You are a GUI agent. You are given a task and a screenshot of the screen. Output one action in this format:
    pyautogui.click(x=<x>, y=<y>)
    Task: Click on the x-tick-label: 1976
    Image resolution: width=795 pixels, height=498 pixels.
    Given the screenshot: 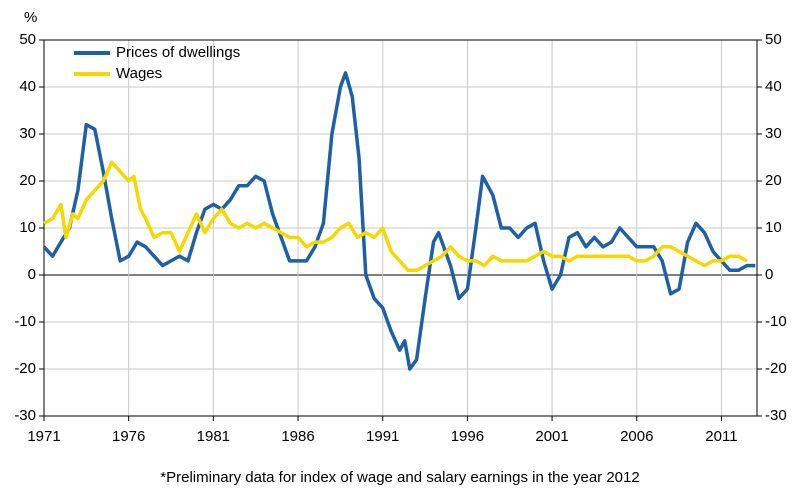 What is the action you would take?
    pyautogui.click(x=128, y=436)
    